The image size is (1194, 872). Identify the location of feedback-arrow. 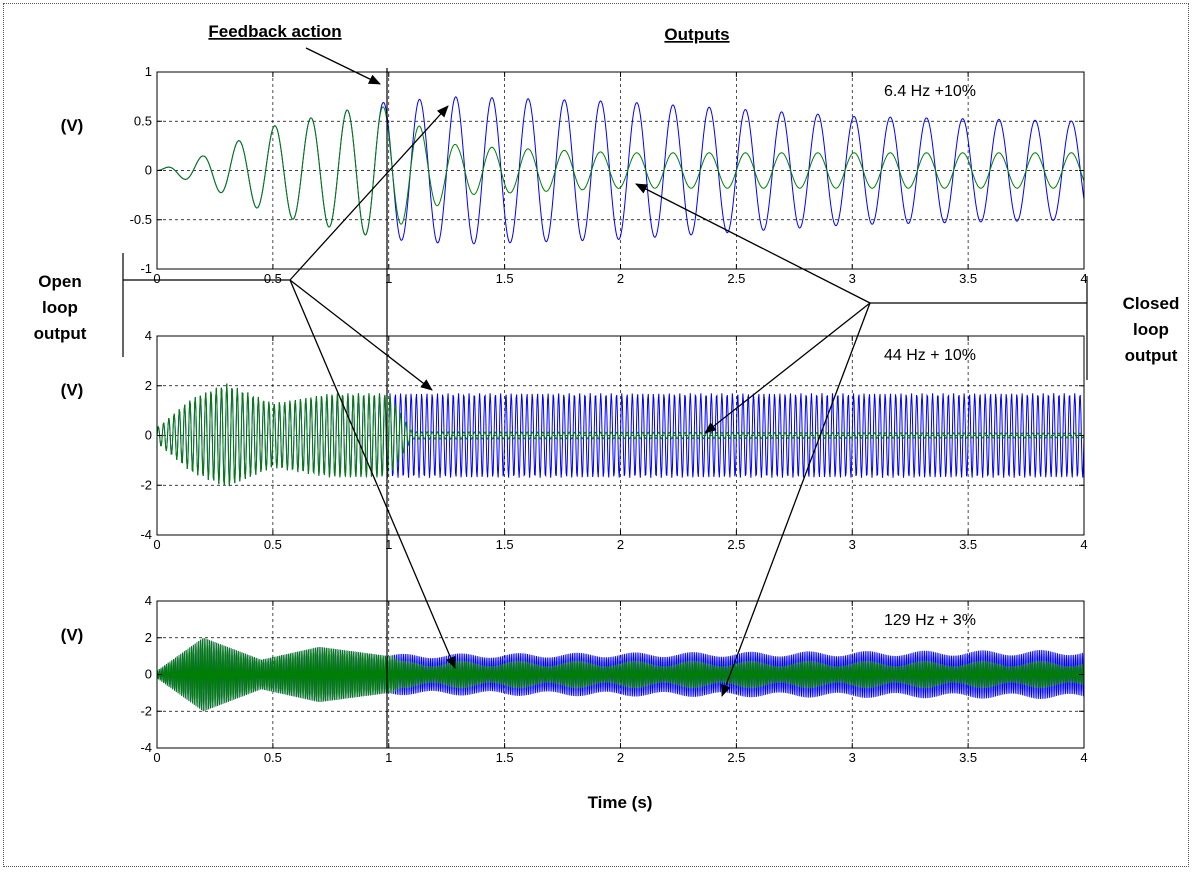
(343, 66).